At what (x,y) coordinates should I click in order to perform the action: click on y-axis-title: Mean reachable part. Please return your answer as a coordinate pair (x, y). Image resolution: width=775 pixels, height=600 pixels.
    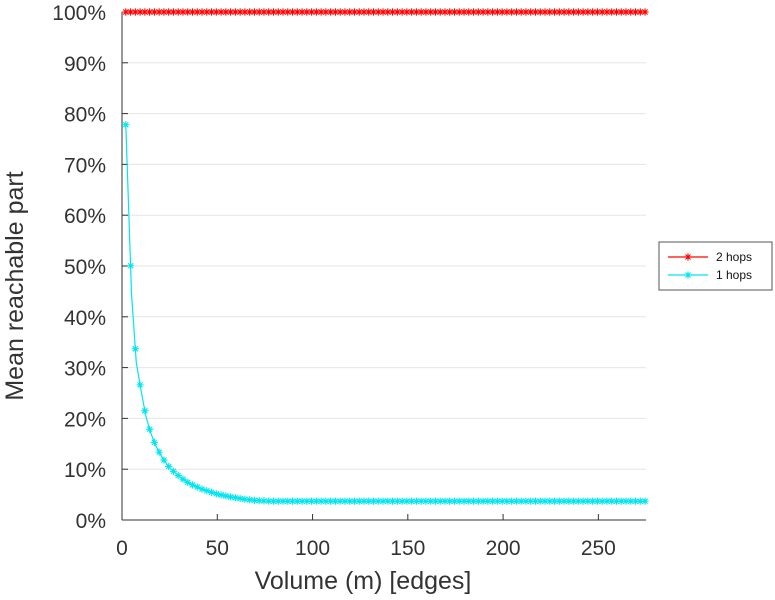
    Looking at the image, I should click on (15, 285).